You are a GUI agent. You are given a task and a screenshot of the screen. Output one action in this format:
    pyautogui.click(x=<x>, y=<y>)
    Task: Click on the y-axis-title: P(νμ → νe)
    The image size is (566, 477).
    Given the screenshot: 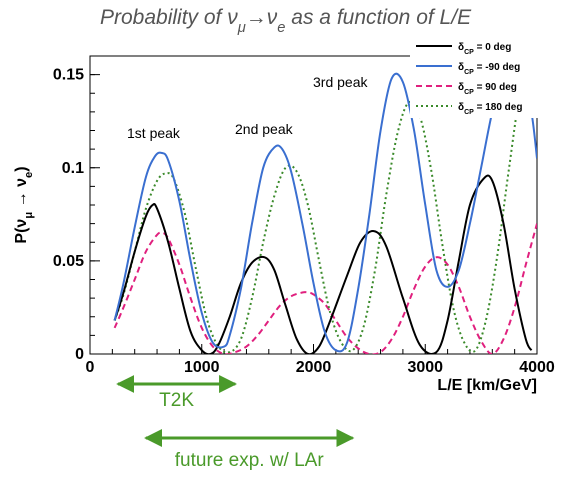 What is the action you would take?
    pyautogui.click(x=24, y=204)
    